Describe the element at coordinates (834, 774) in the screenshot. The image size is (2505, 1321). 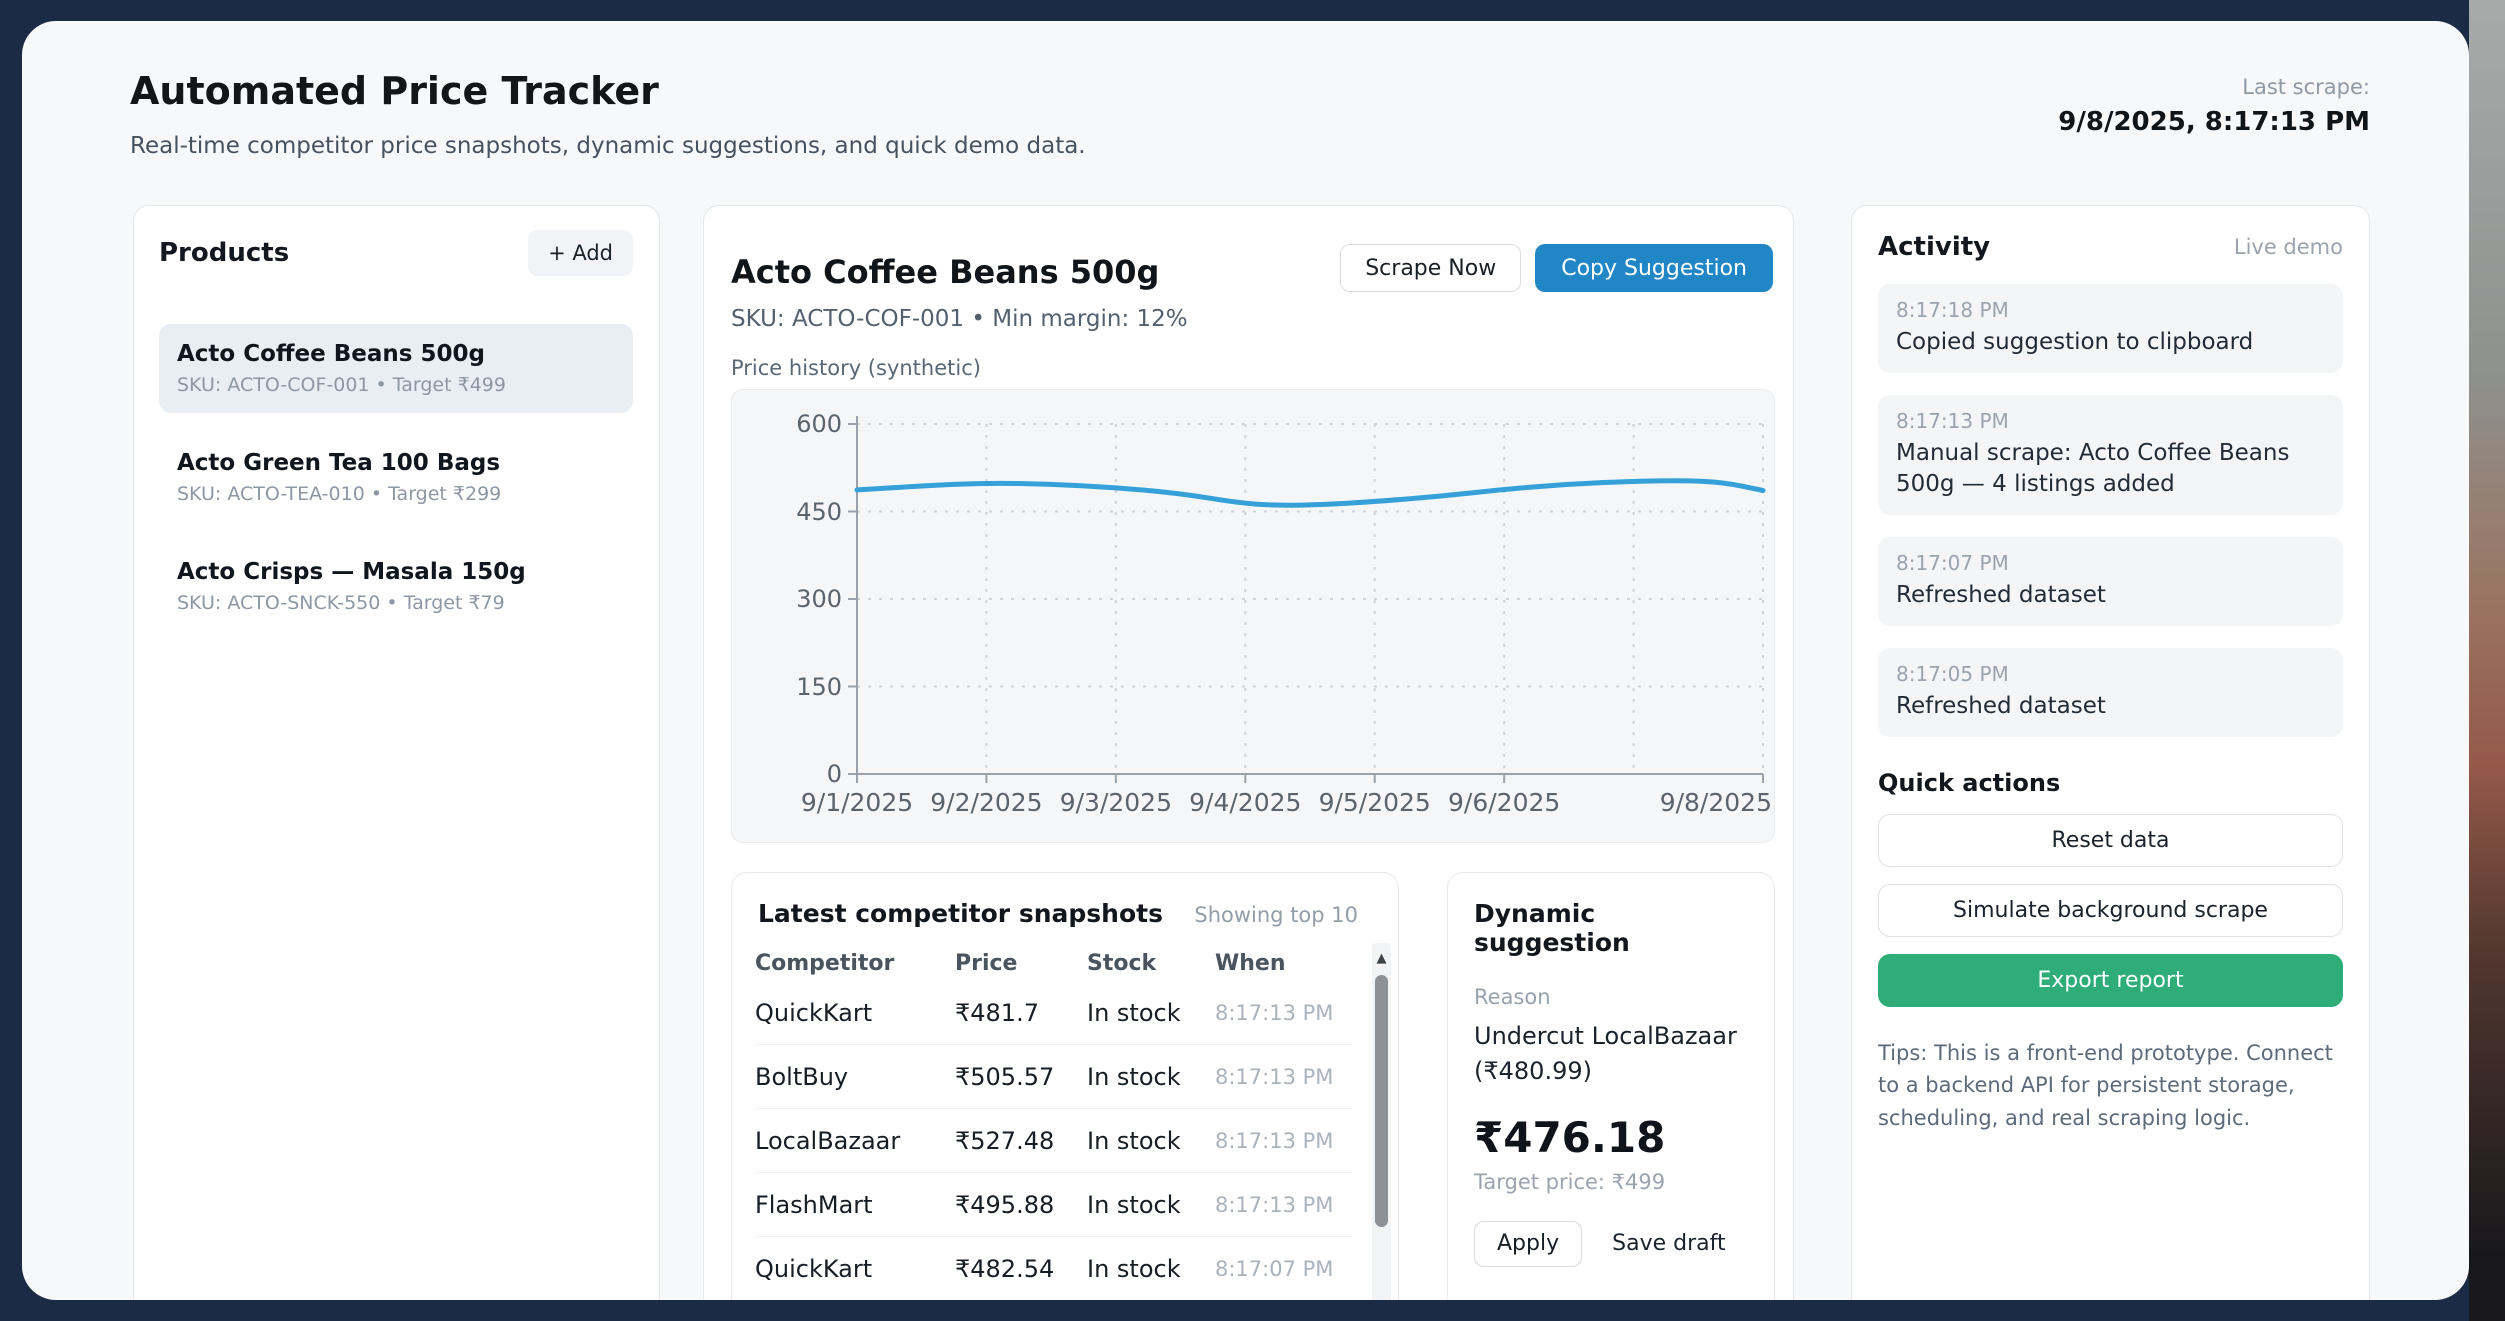
I see `y-tick-label: 0` at that location.